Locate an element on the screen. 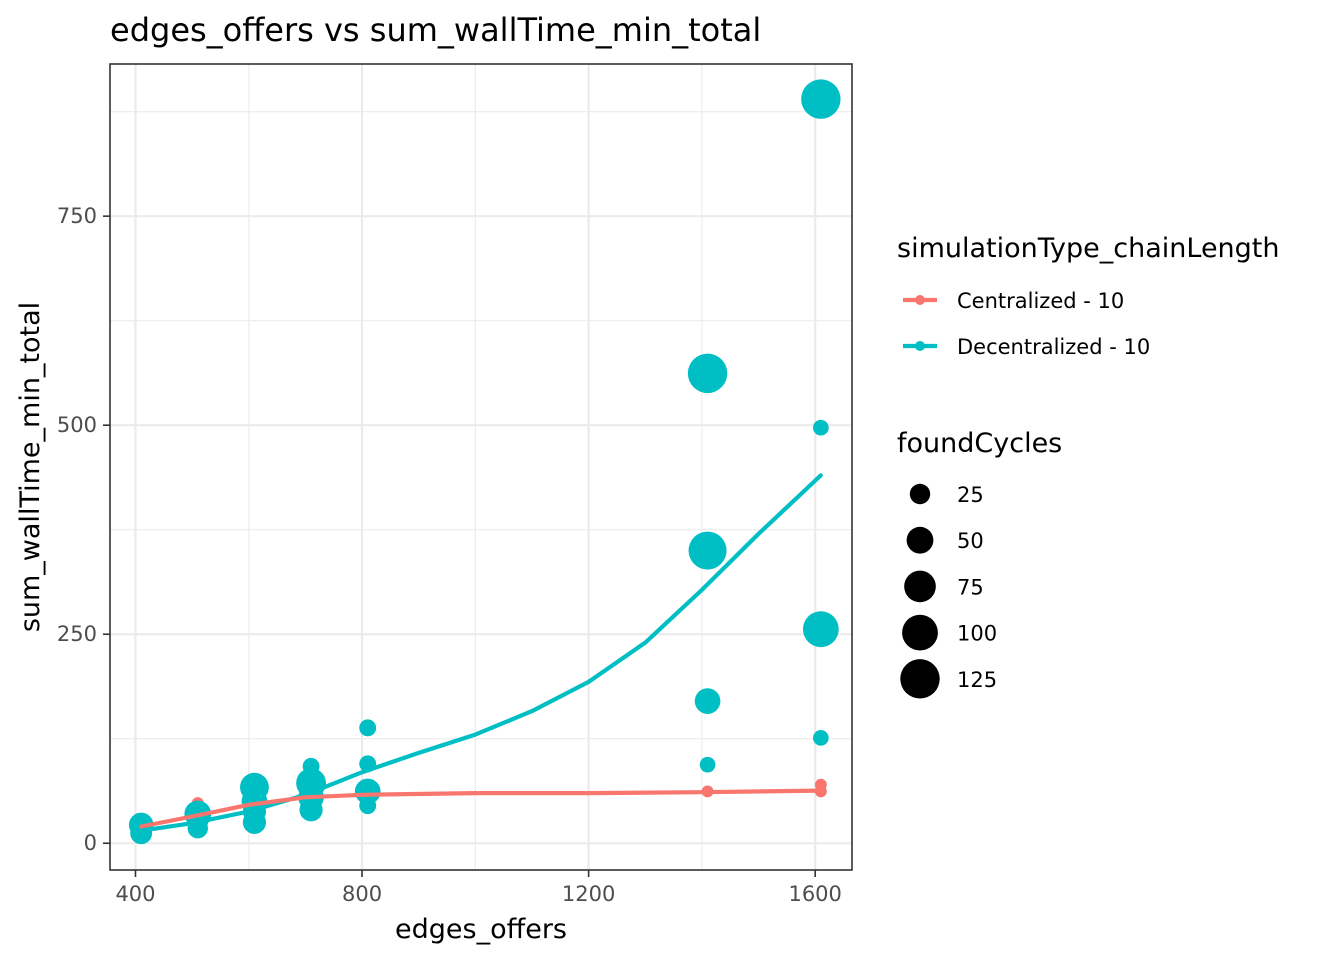 This screenshot has width=1344, height=960. x-tick-label: 800 is located at coordinates (362, 894).